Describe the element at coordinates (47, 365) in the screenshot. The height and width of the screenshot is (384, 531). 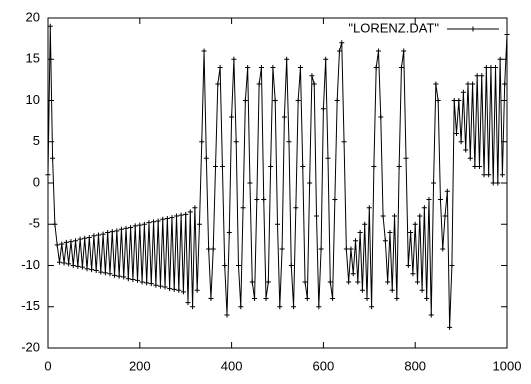
I see `x-tick-label: 0` at that location.